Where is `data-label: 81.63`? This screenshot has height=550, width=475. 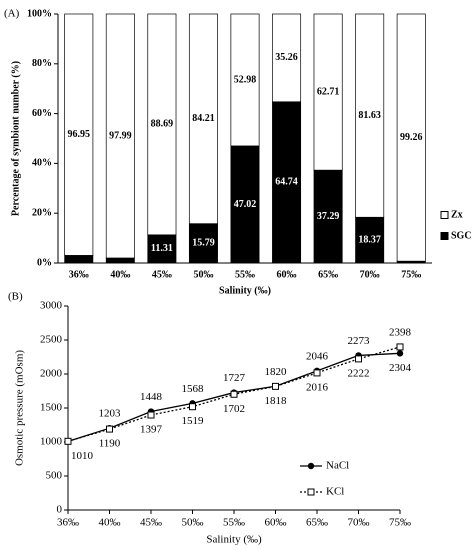 data-label: 81.63 is located at coordinates (369, 115).